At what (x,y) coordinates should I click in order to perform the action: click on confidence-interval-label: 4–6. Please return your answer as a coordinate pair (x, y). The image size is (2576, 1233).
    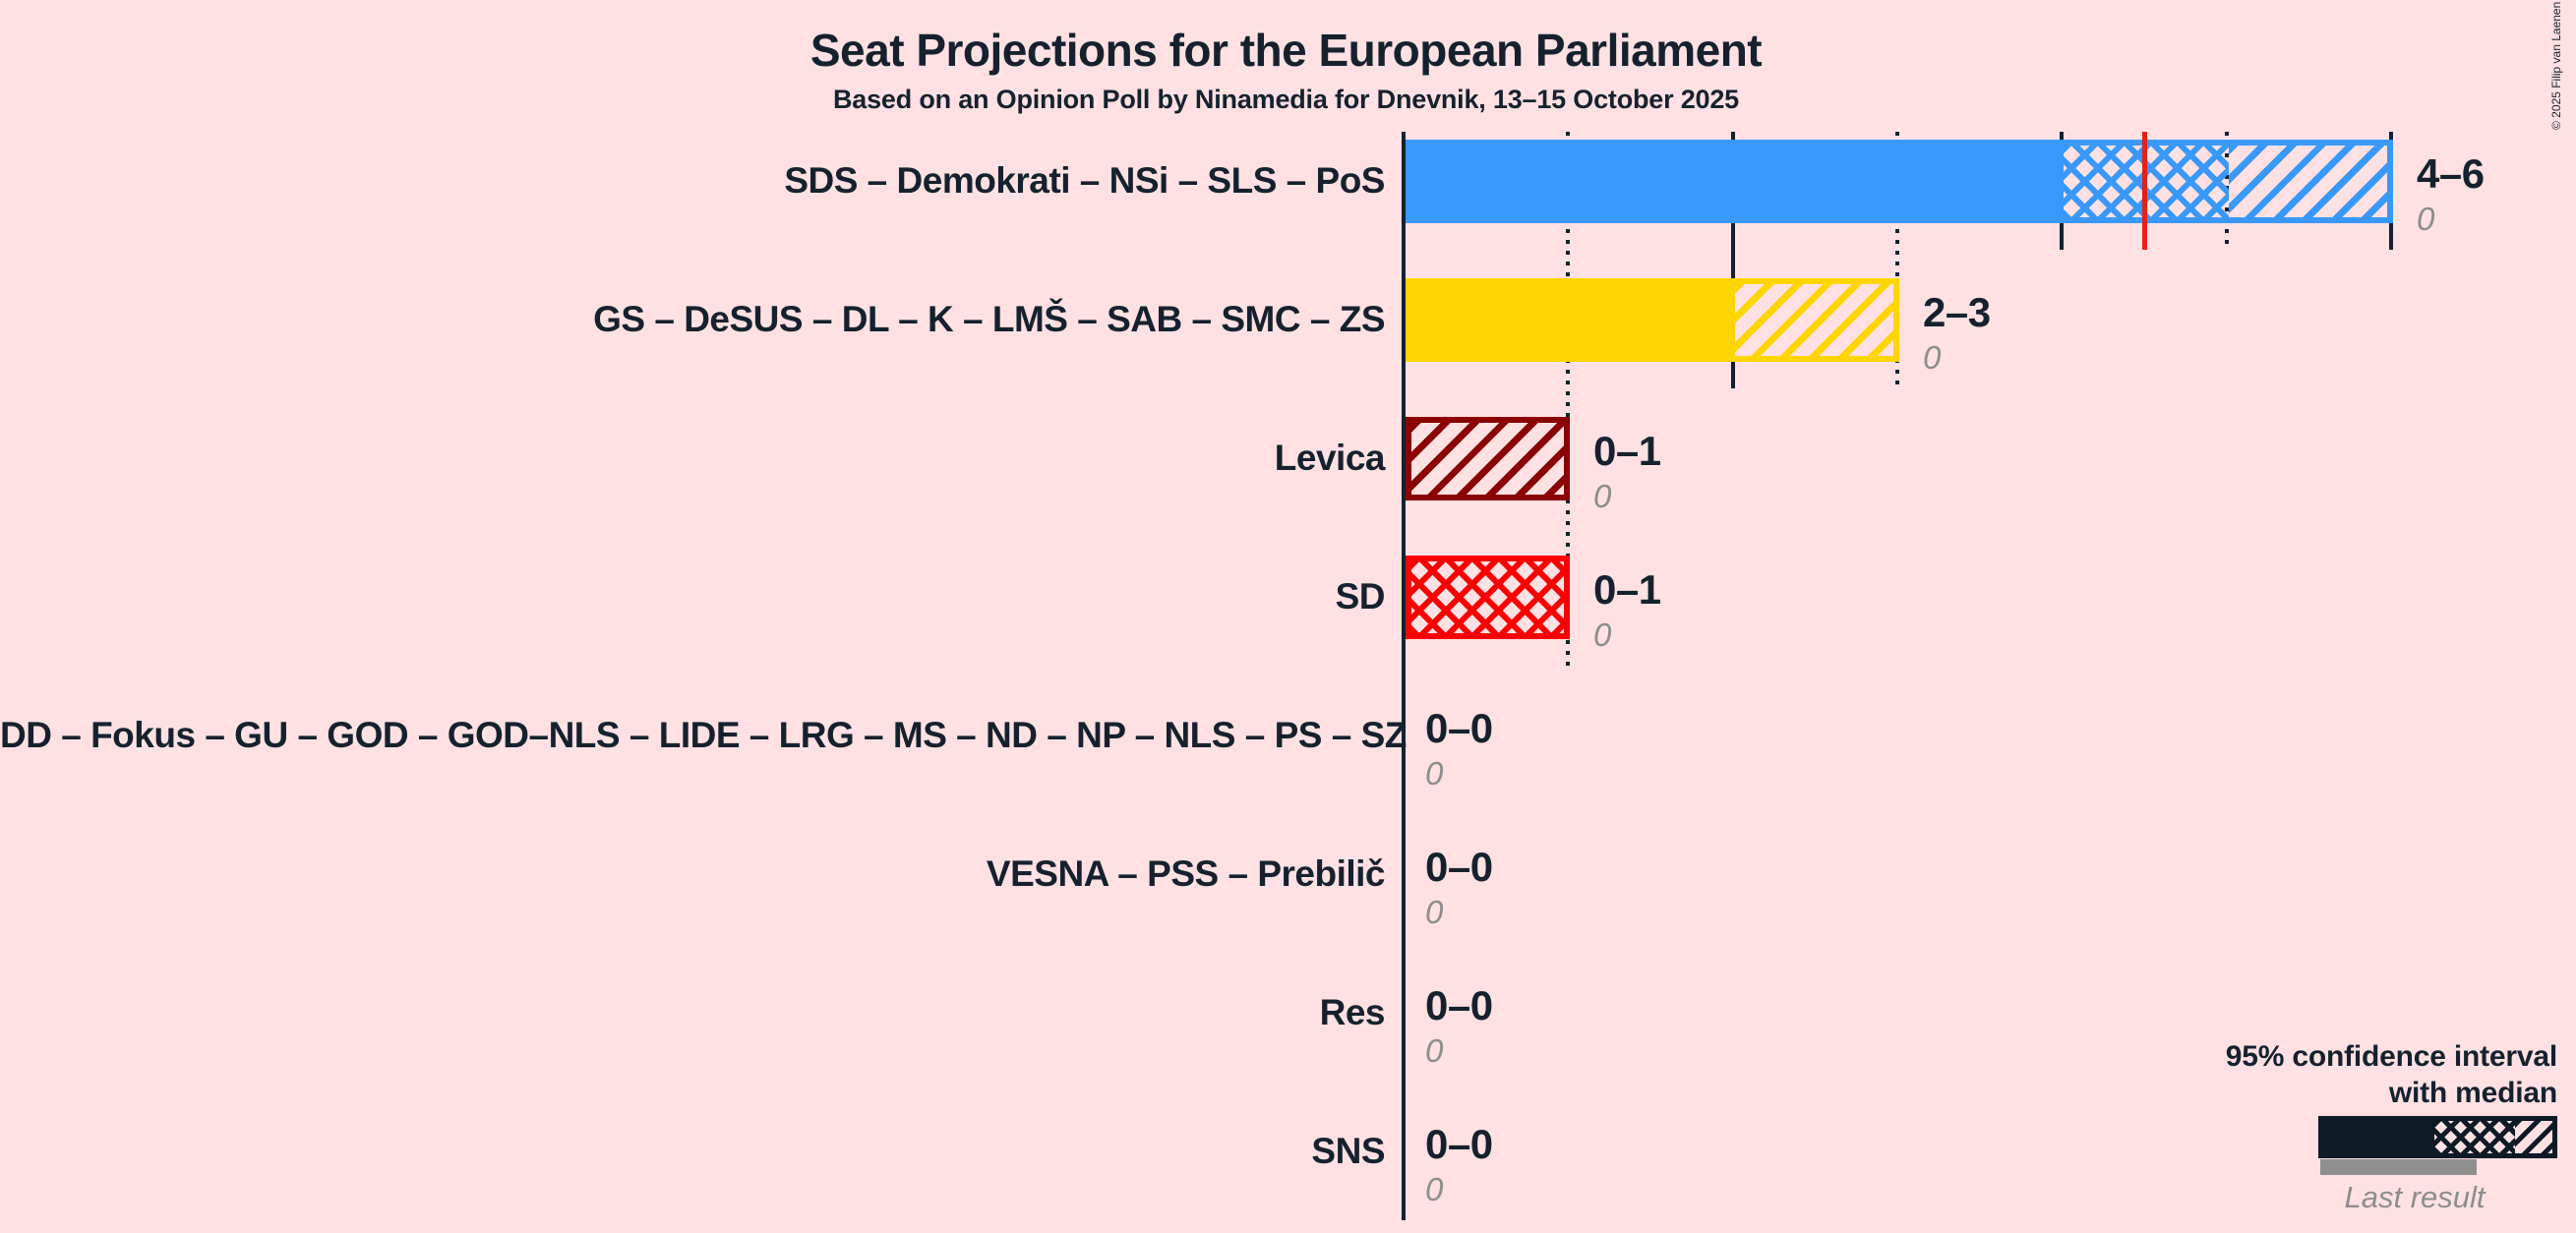
    Looking at the image, I should click on (2451, 173).